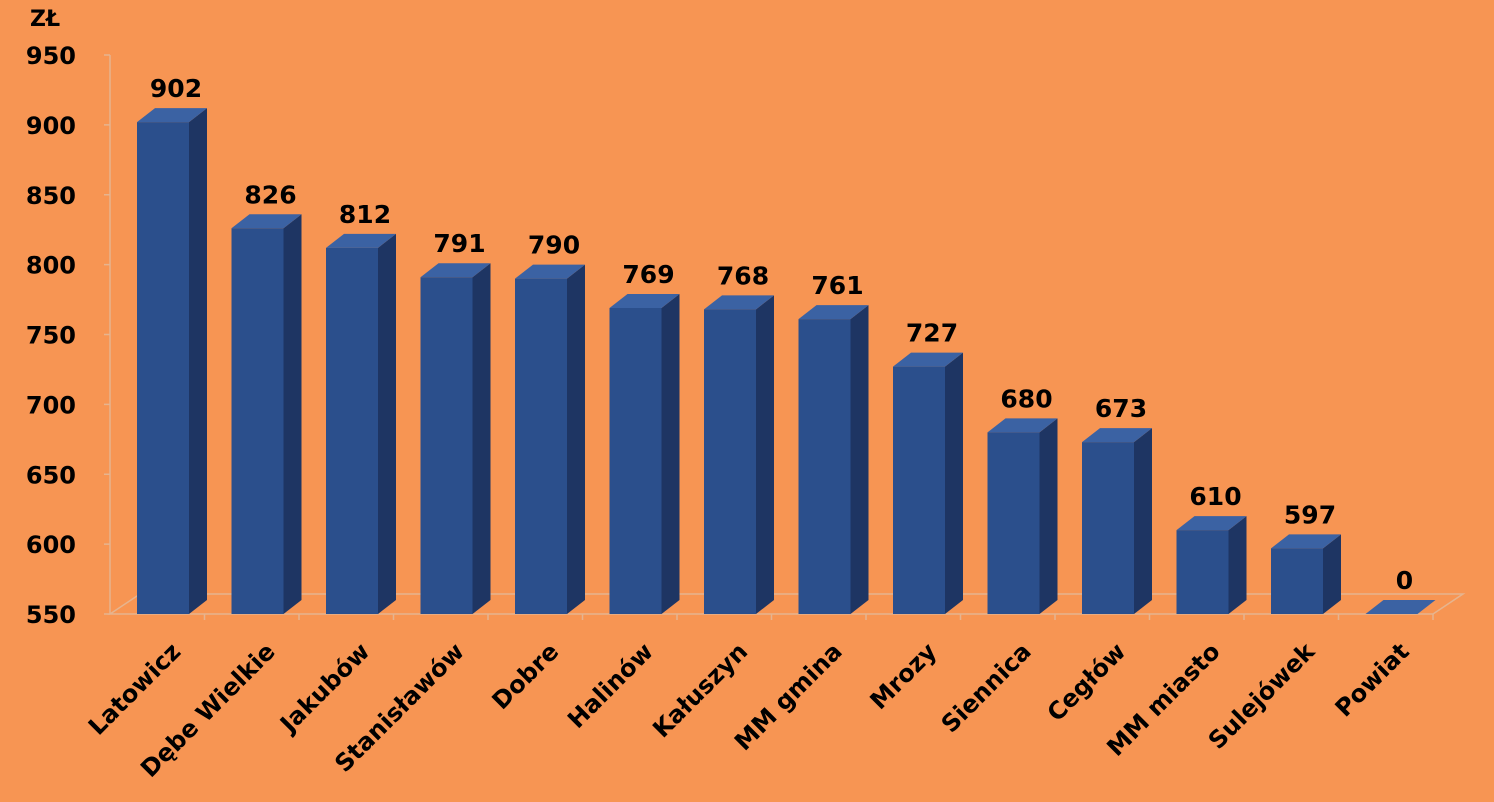 This screenshot has height=802, width=1494. Describe the element at coordinates (554, 245) in the screenshot. I see `value-label: 790` at that location.